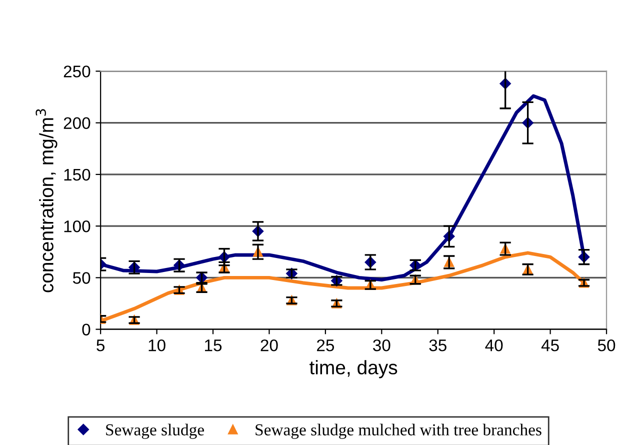 The image size is (617, 445). Describe the element at coordinates (77, 123) in the screenshot. I see `y-tick-label: 200` at that location.